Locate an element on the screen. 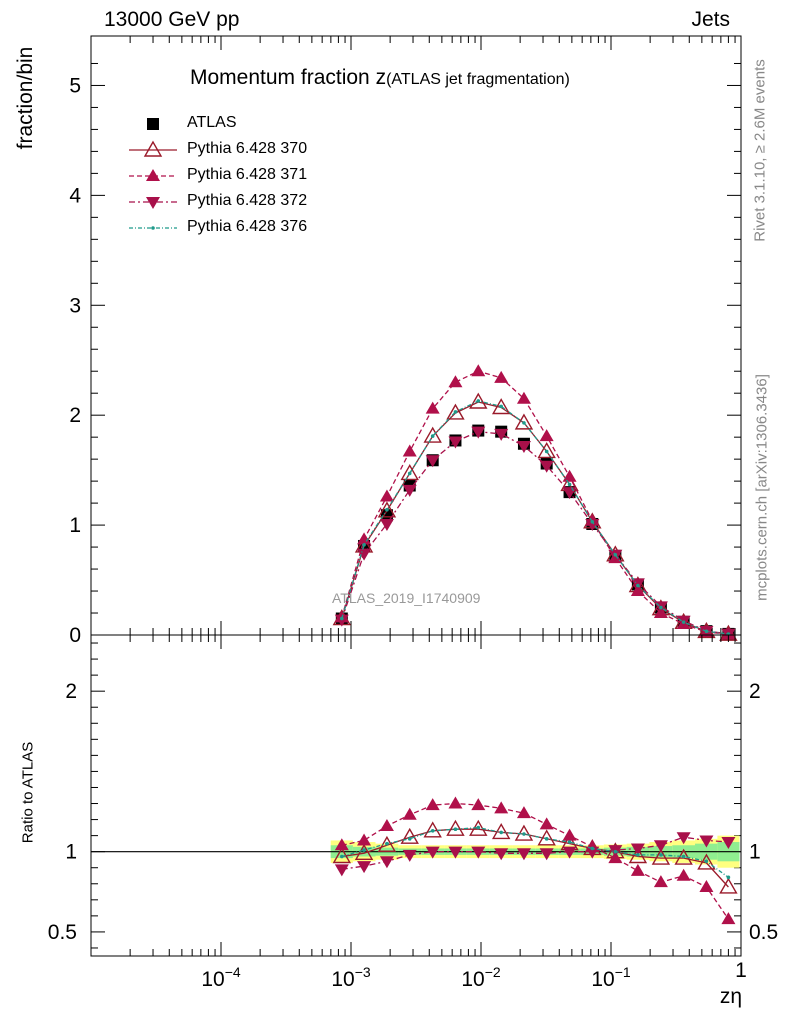 The width and height of the screenshot is (786, 1024). legend-label-371: Pythia 6.428 371 is located at coordinates (247, 174).